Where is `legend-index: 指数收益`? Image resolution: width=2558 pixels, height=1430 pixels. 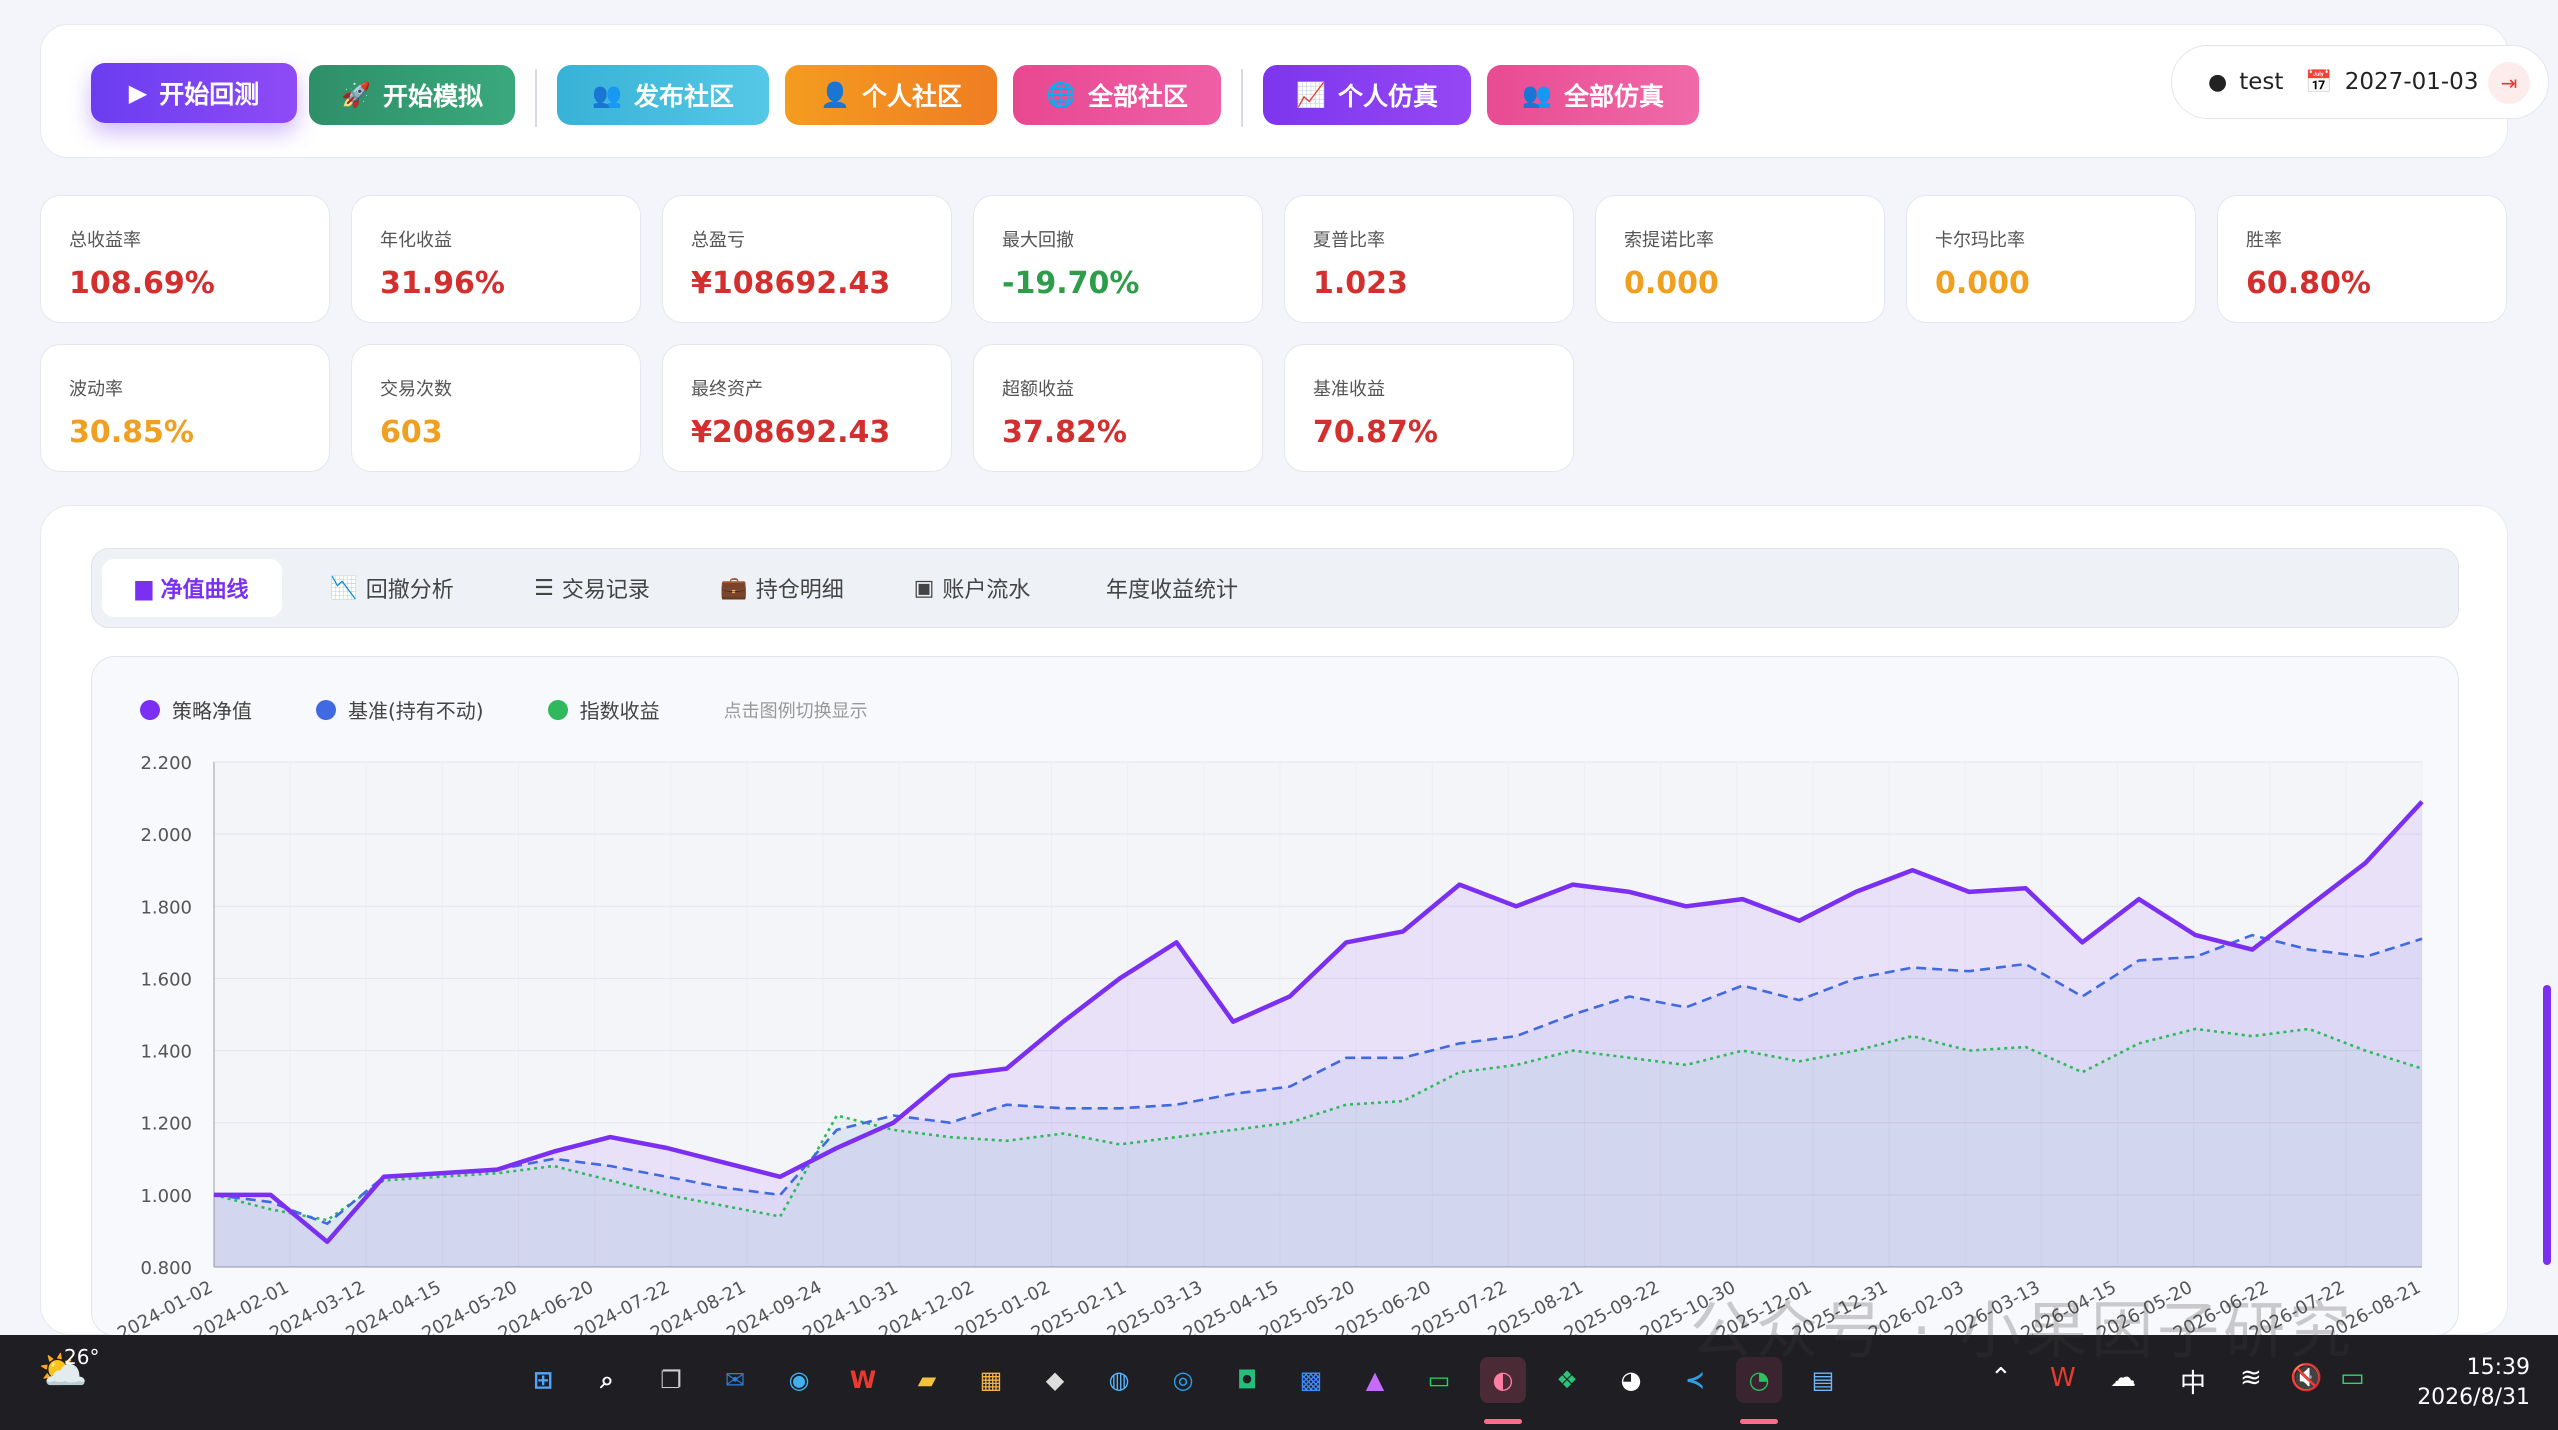
legend-index: 指数收益 is located at coordinates (603, 709).